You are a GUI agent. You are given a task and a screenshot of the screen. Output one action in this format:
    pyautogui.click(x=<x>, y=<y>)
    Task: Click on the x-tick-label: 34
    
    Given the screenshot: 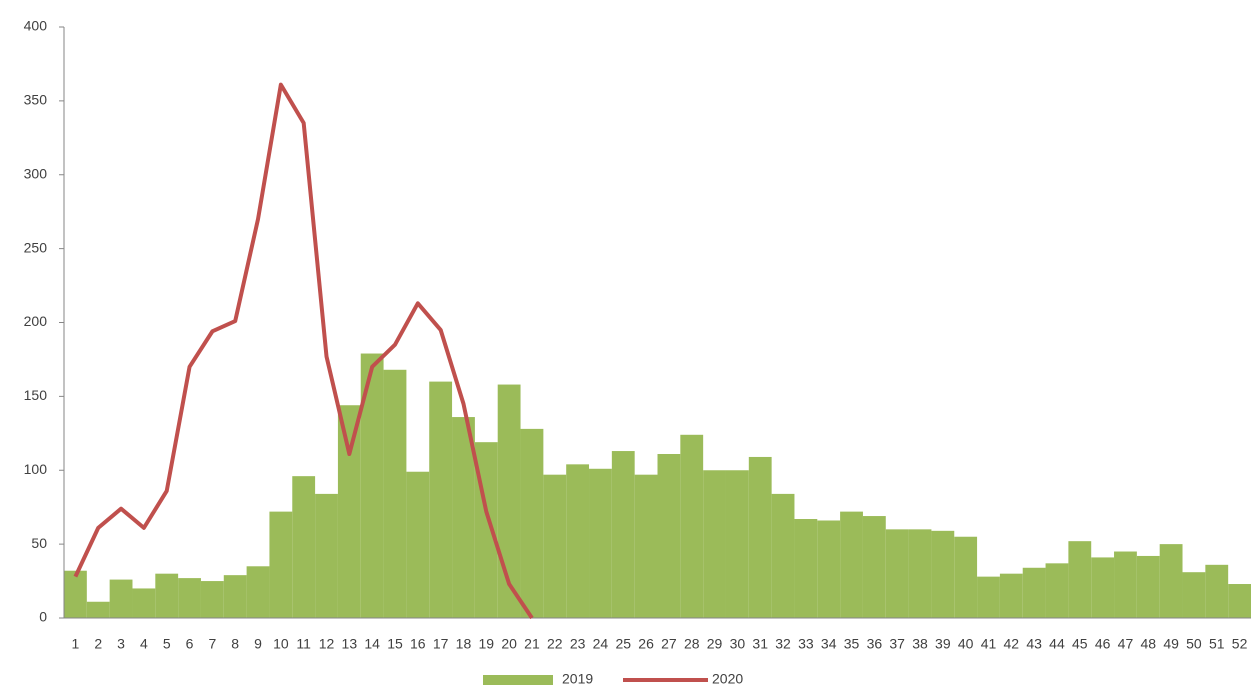 What is the action you would take?
    pyautogui.click(x=829, y=644)
    